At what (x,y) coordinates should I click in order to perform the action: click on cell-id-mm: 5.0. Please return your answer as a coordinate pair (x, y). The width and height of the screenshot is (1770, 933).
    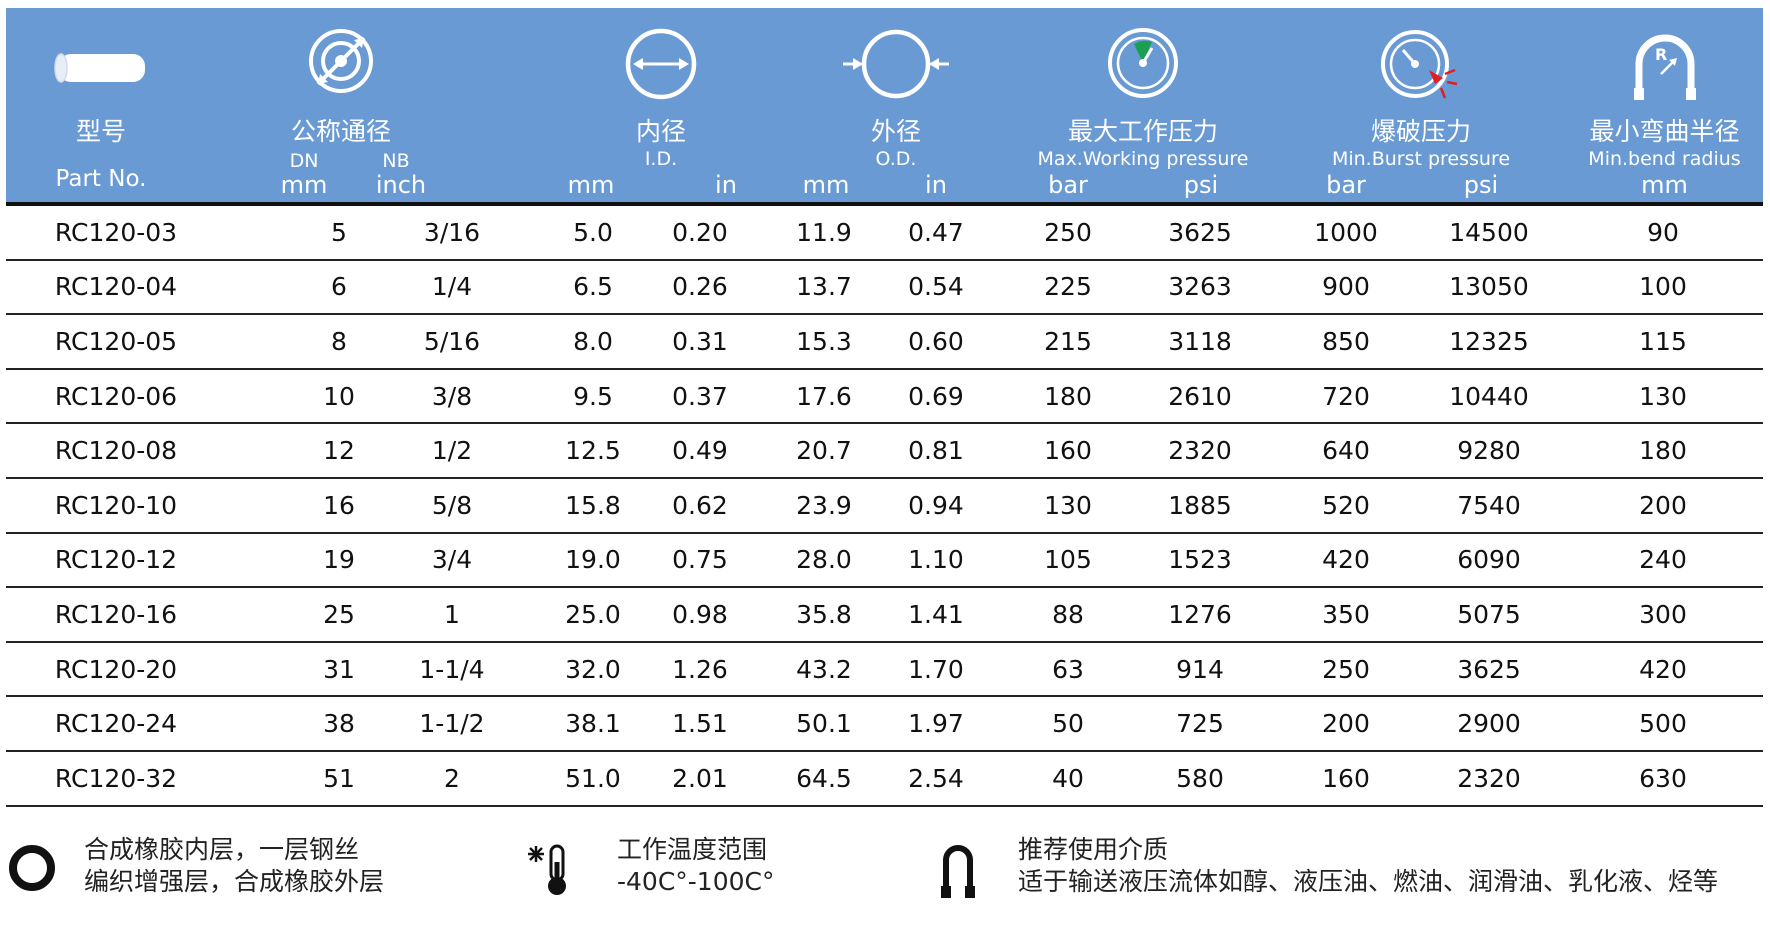
    Looking at the image, I should click on (593, 232).